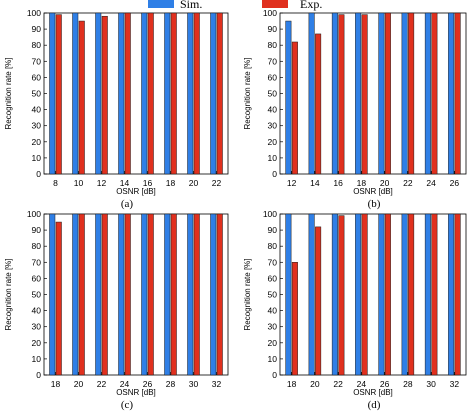 The image size is (474, 411). What do you see at coordinates (171, 384) in the screenshot?
I see `x-tick-label: 28` at bounding box center [171, 384].